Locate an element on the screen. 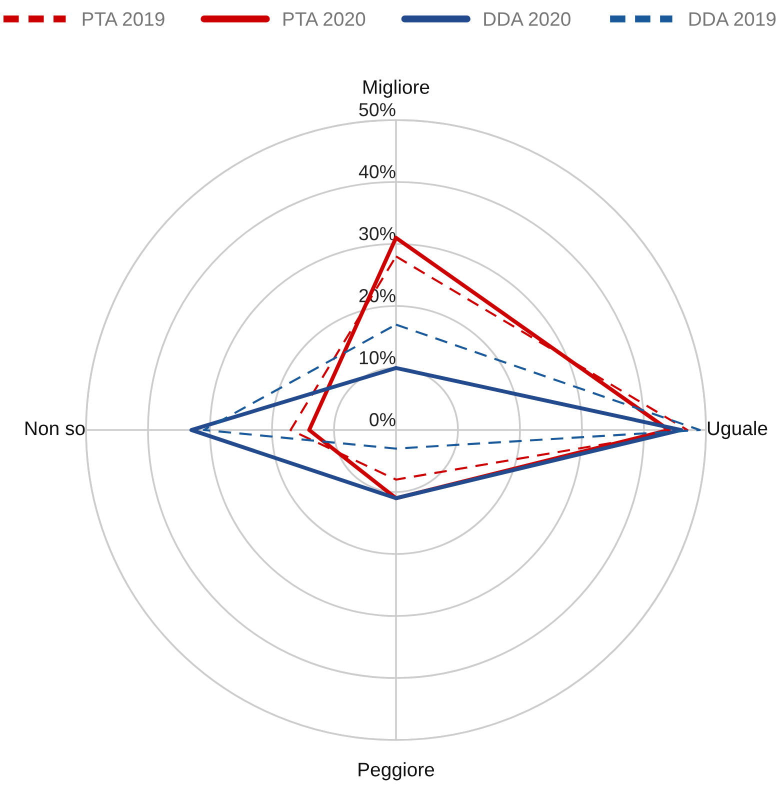 Image resolution: width=780 pixels, height=794 pixels. legend-label: PTA 2020 is located at coordinates (325, 19).